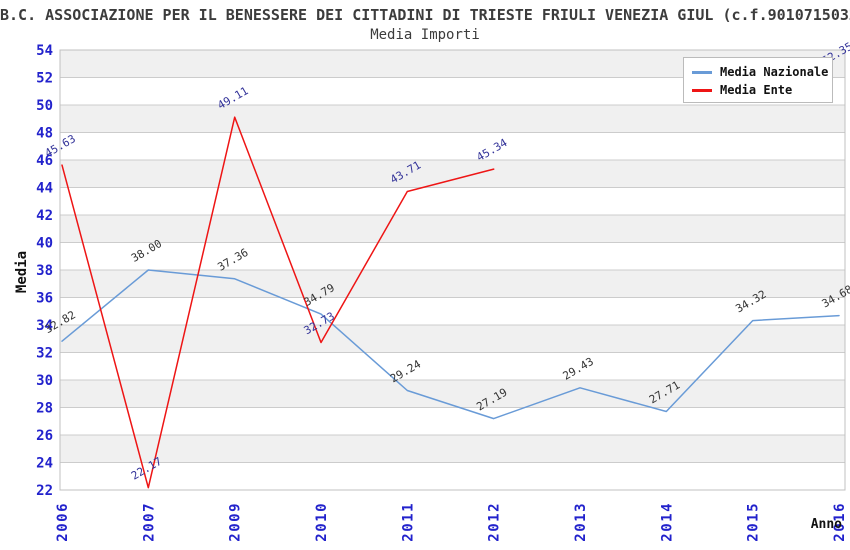 The height and width of the screenshot is (550, 850). Describe the element at coordinates (44, 271) in the screenshot. I see `y-tick-label: 38` at that location.